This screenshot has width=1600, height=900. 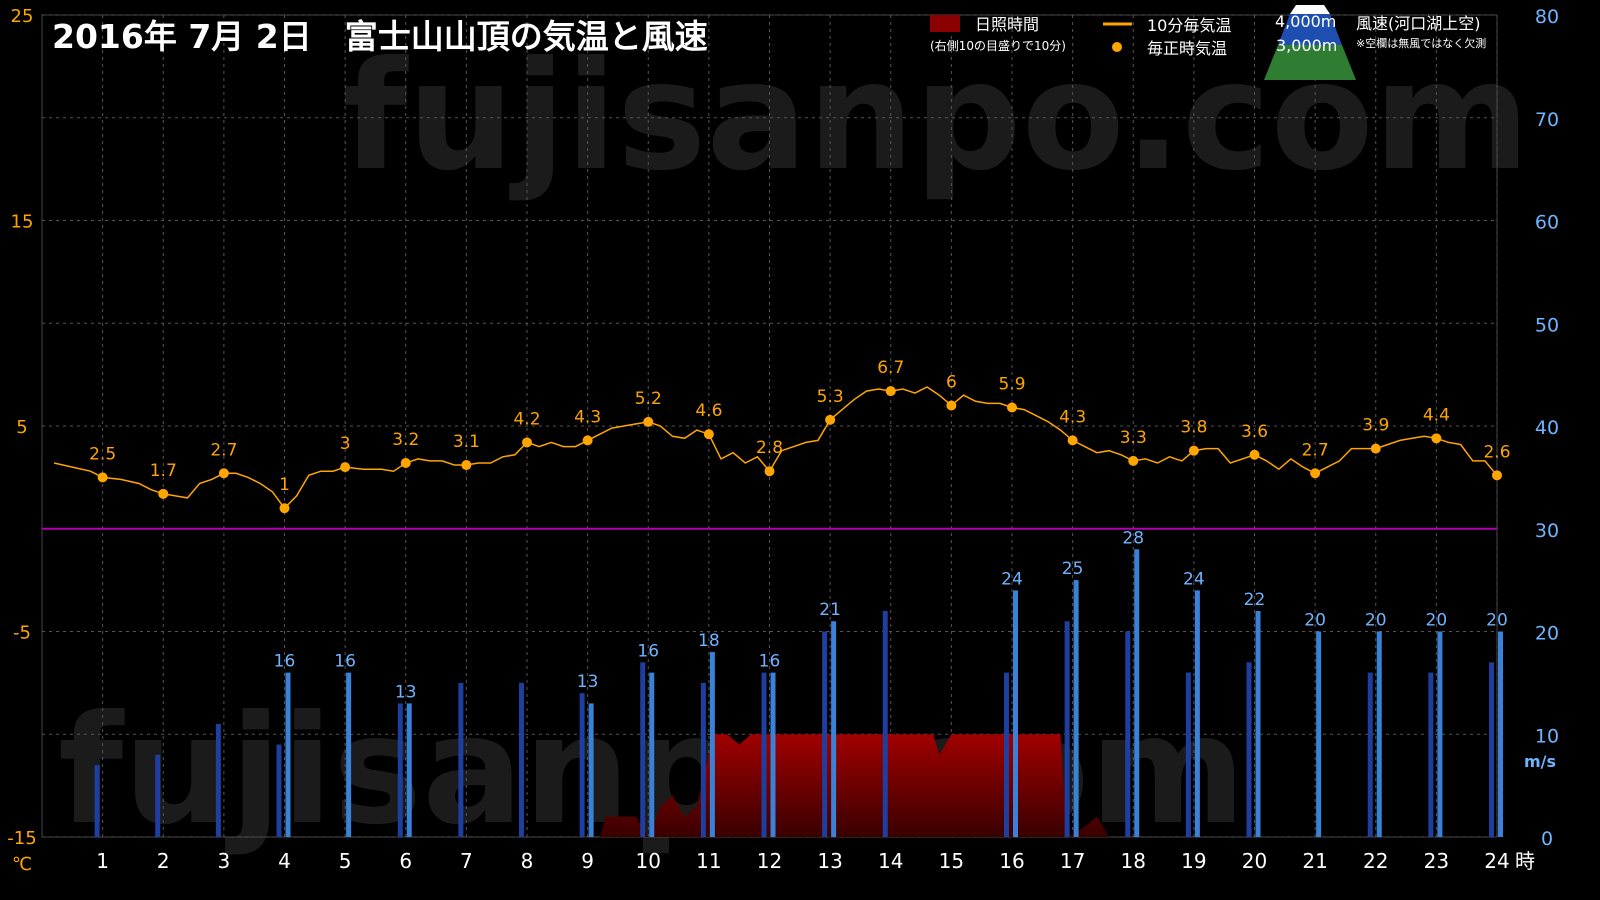 What do you see at coordinates (1496, 452) in the screenshot?
I see `temperature-value-label: 2.6` at bounding box center [1496, 452].